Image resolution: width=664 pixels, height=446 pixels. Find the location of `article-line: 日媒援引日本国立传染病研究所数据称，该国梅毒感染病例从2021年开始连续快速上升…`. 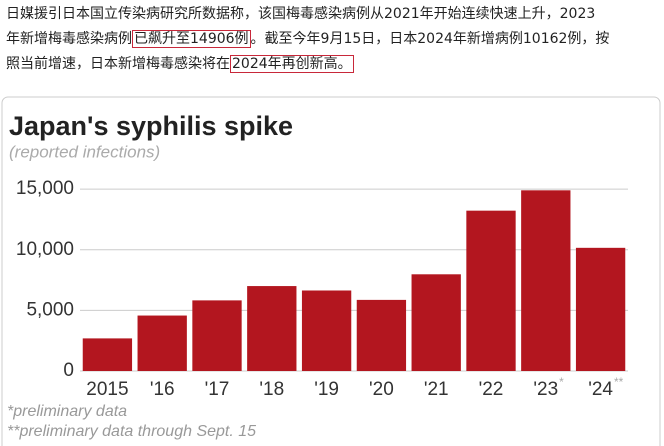

article-line: 日媒援引日本国立传染病研究所数据称，该国梅毒感染病例从2021年开始连续快速上升… is located at coordinates (307, 14).